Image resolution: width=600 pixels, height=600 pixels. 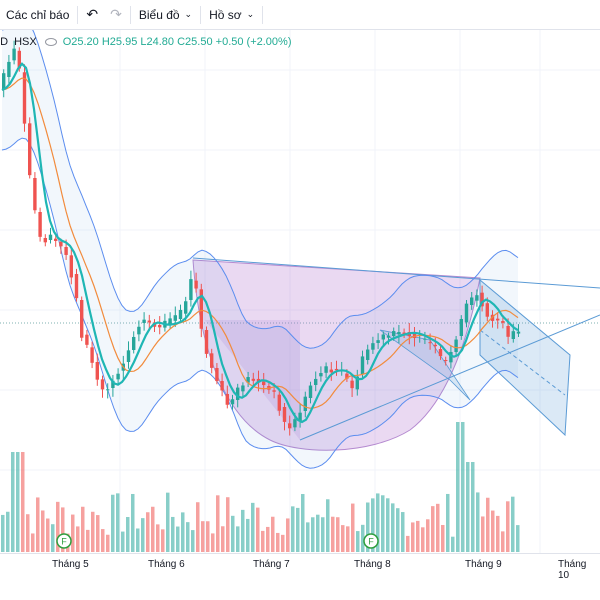 I want to click on chart-toolbar: Các chỉ báo ↶ ↷ Biểu đồ ⌄ Hồ sơ ⌄, so click(x=300, y=15).